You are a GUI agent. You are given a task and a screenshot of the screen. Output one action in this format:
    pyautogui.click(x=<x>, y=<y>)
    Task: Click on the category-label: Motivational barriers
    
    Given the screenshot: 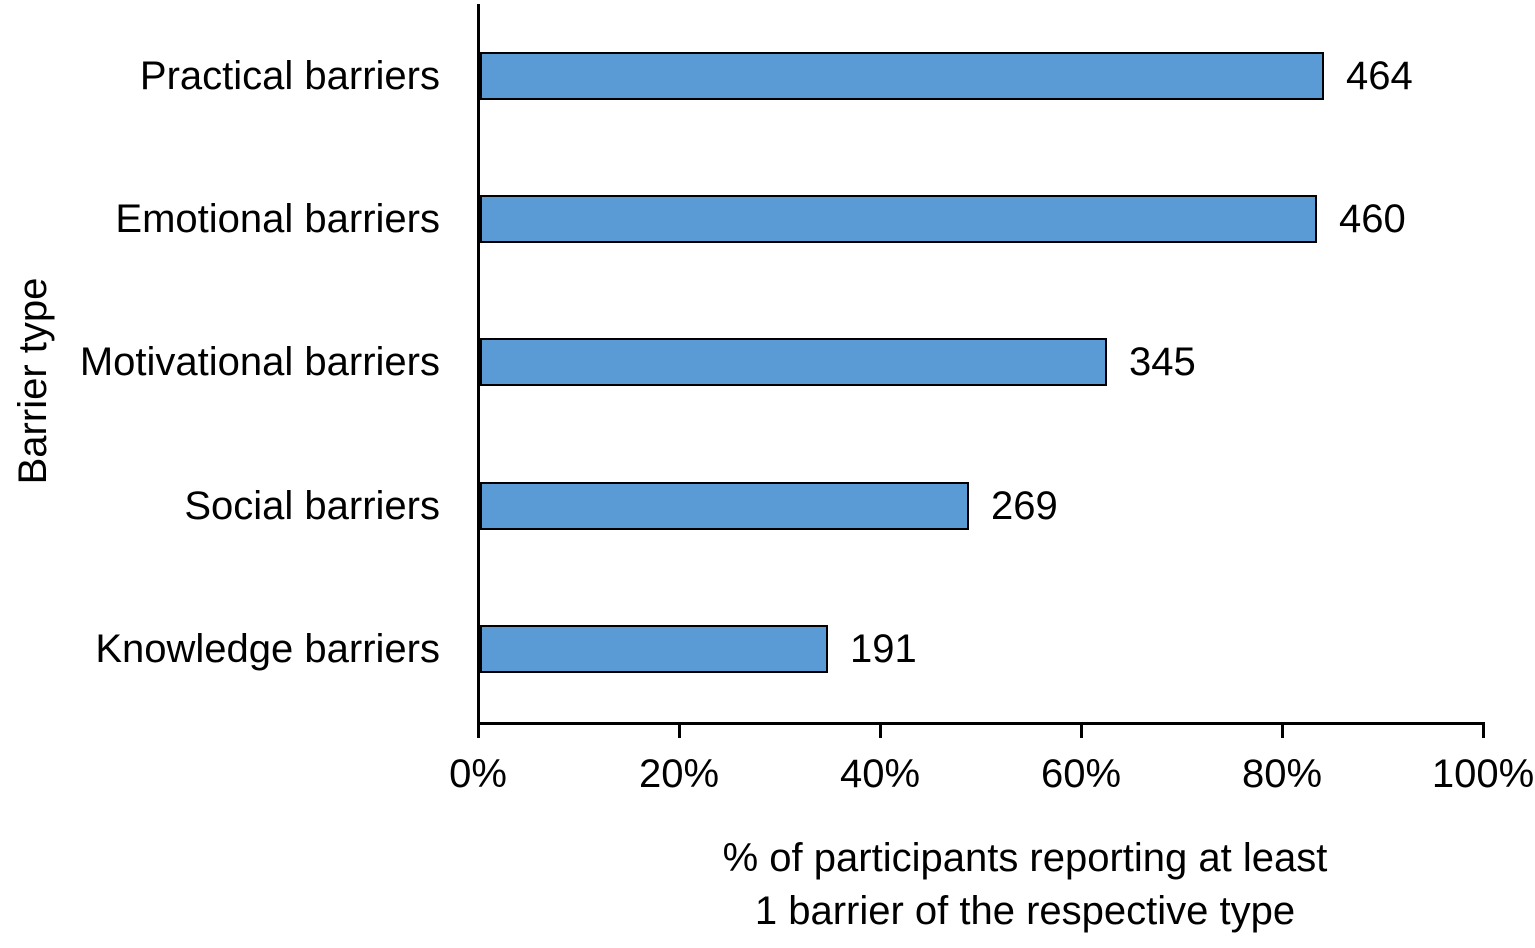 What is the action you would take?
    pyautogui.click(x=259, y=362)
    